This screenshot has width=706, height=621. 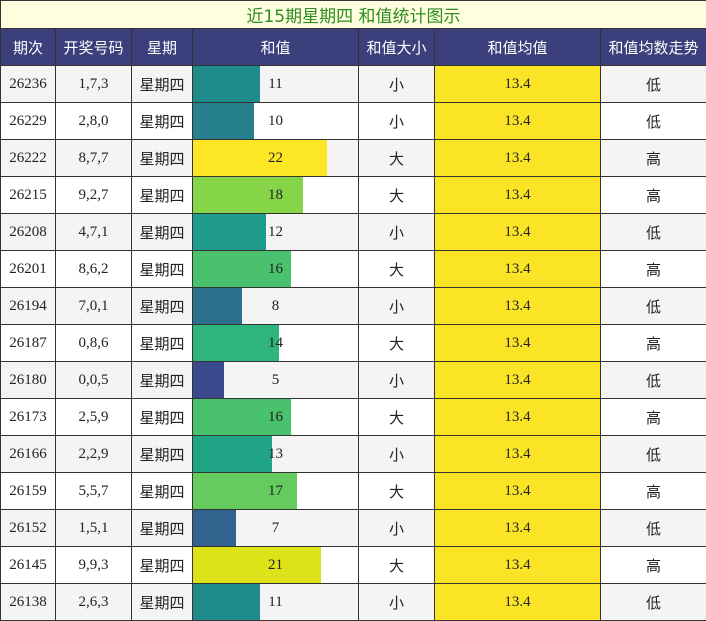 I want to click on sum-value: 16, so click(x=275, y=416).